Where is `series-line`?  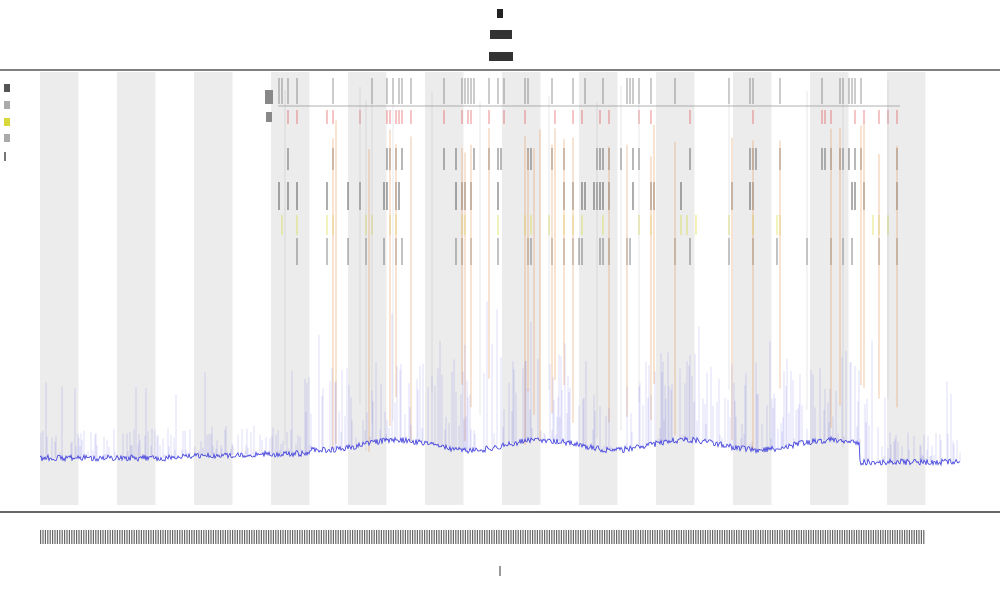 series-line is located at coordinates (500, 451).